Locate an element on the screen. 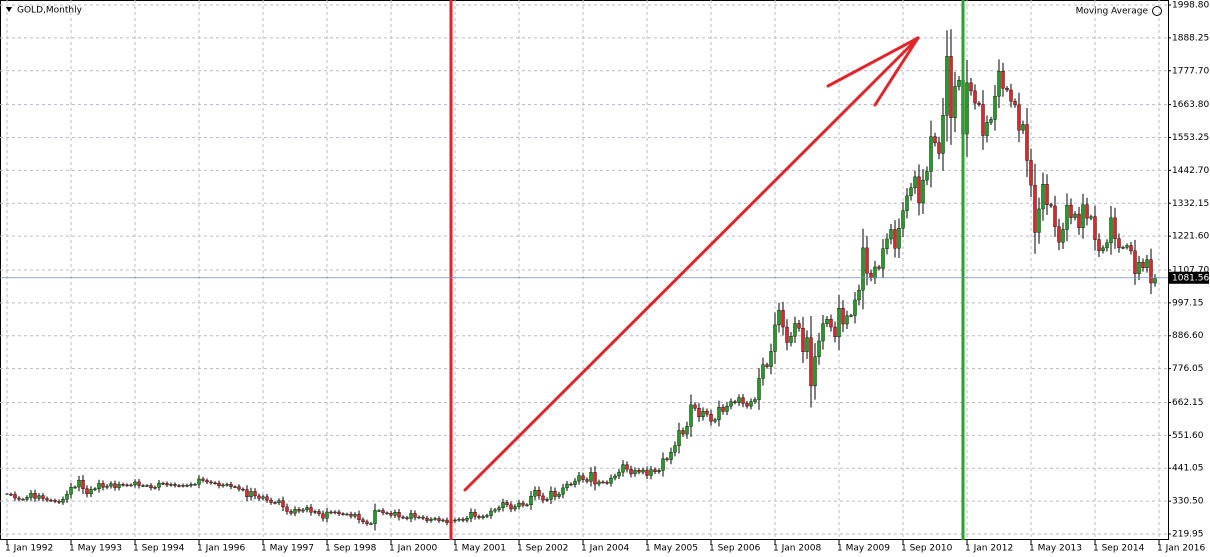 The height and width of the screenshot is (557, 1210). x-tick-label: 1 May 2009 is located at coordinates (863, 549).